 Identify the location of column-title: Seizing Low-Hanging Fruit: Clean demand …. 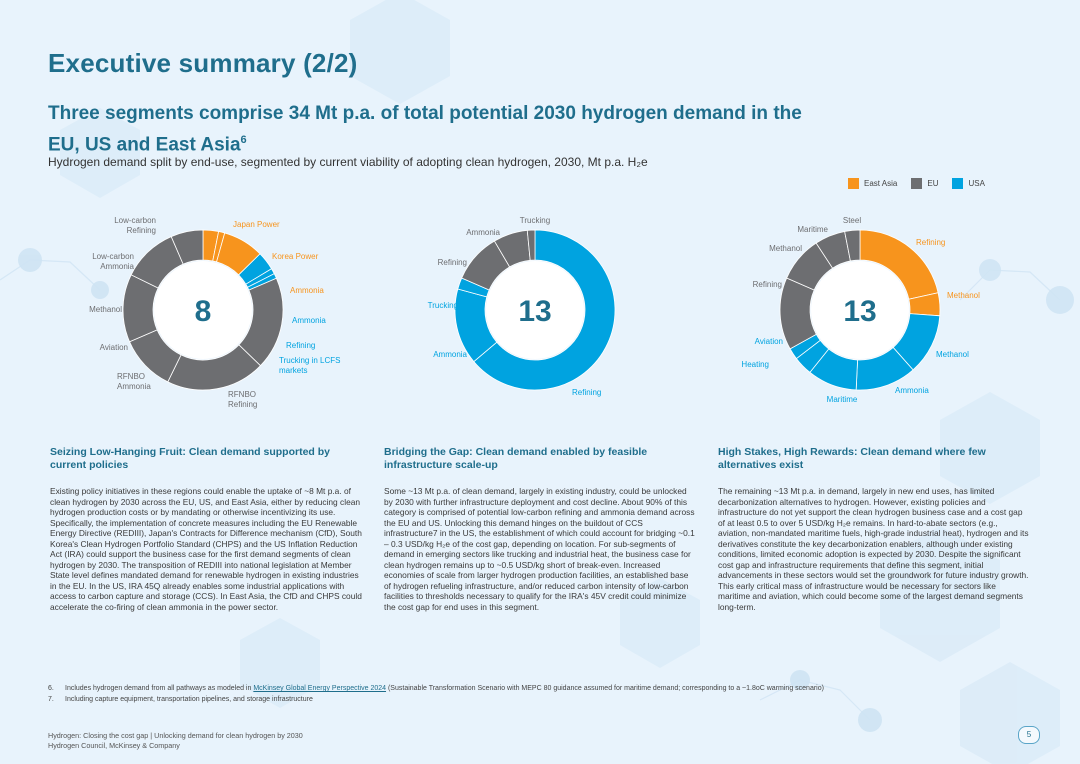
(190, 458).